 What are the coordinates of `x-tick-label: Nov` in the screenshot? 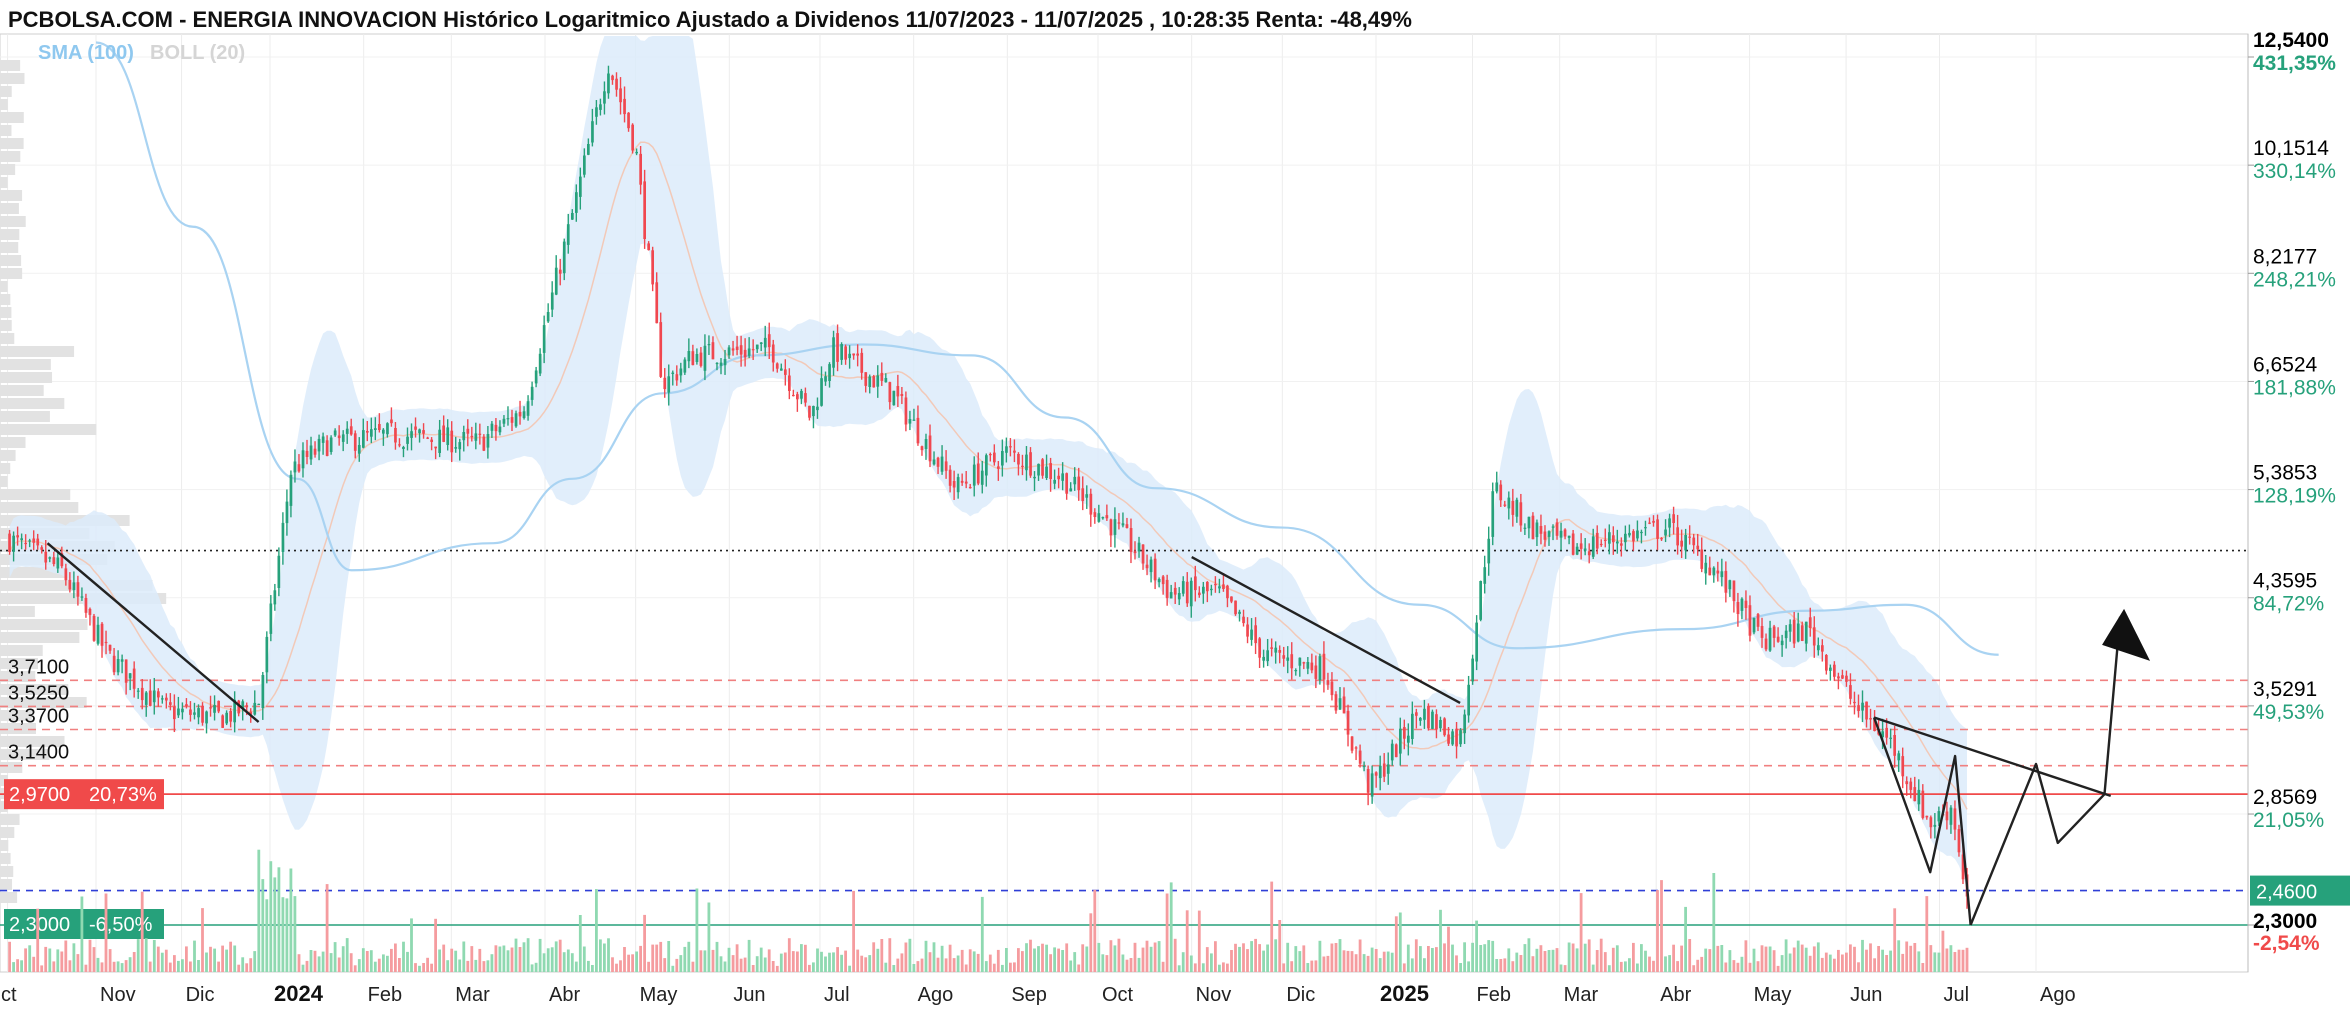 It's located at (118, 995).